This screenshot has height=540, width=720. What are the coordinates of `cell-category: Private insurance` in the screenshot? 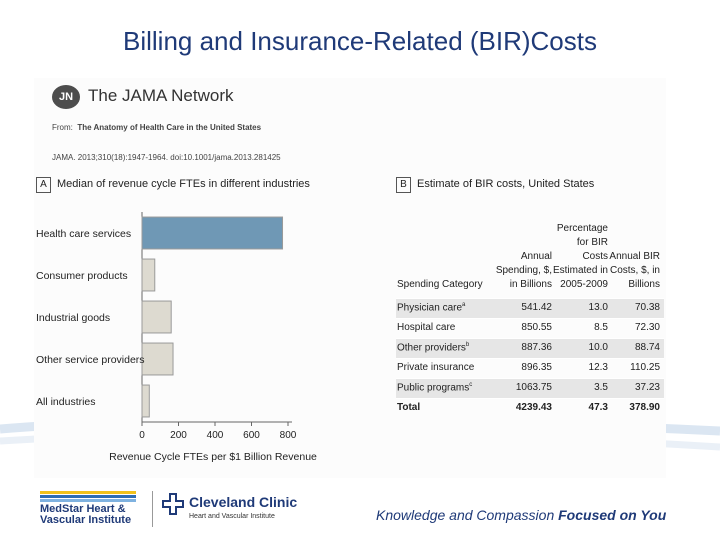 It's located at (435, 367).